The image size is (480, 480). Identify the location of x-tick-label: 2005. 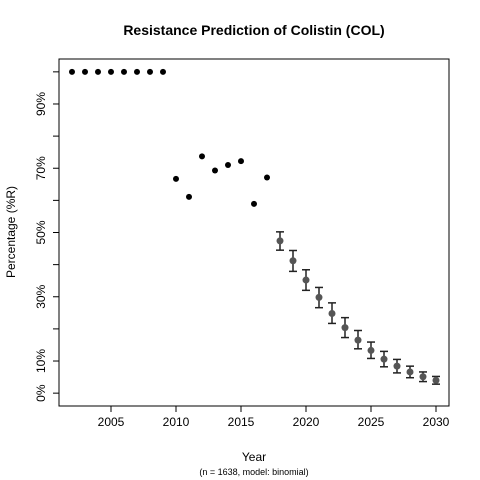
(111, 422).